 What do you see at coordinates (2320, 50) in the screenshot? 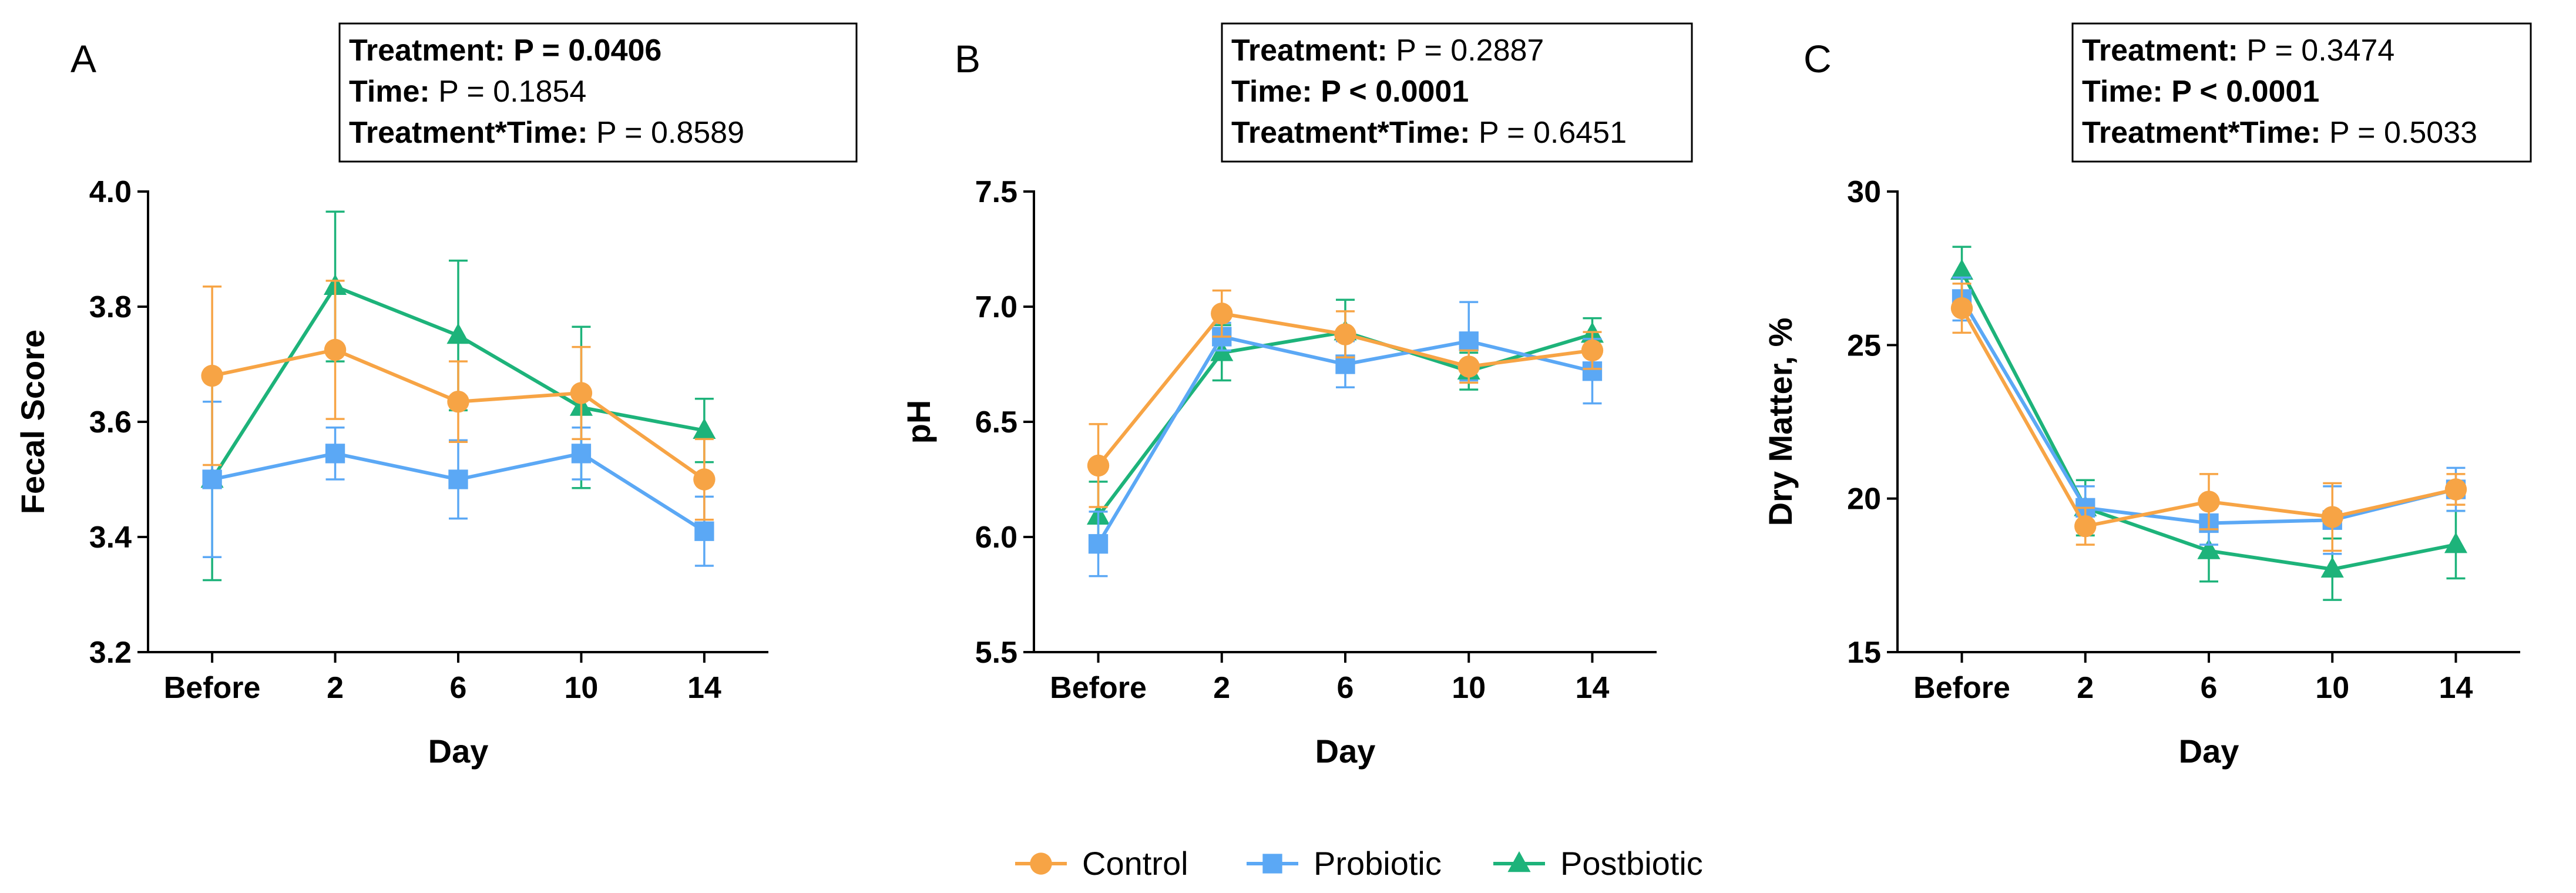
I see `stats-value: P = 0.3474` at bounding box center [2320, 50].